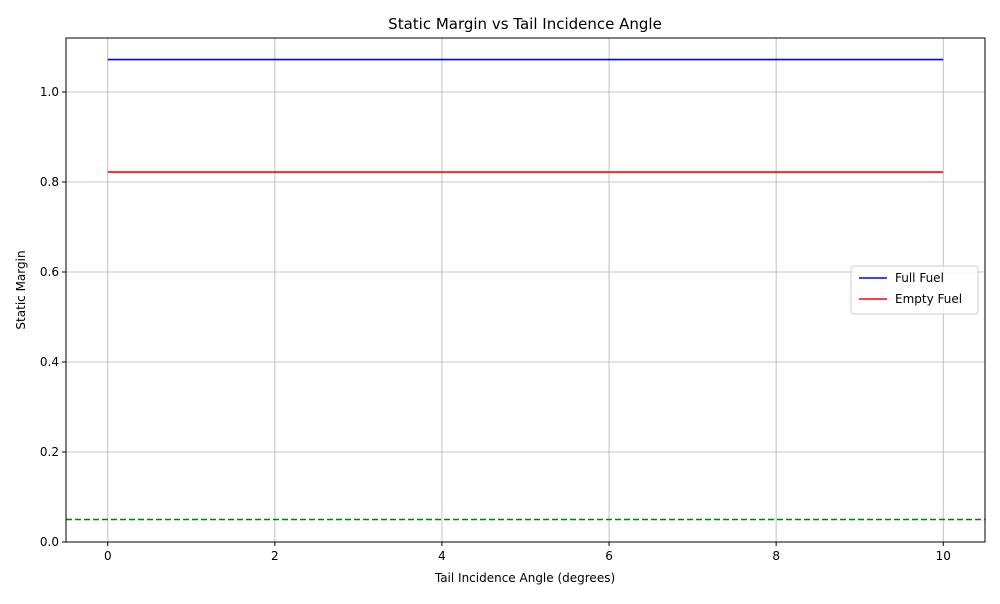 This screenshot has width=1000, height=604. What do you see at coordinates (609, 556) in the screenshot?
I see `x-tick-label: 6` at bounding box center [609, 556].